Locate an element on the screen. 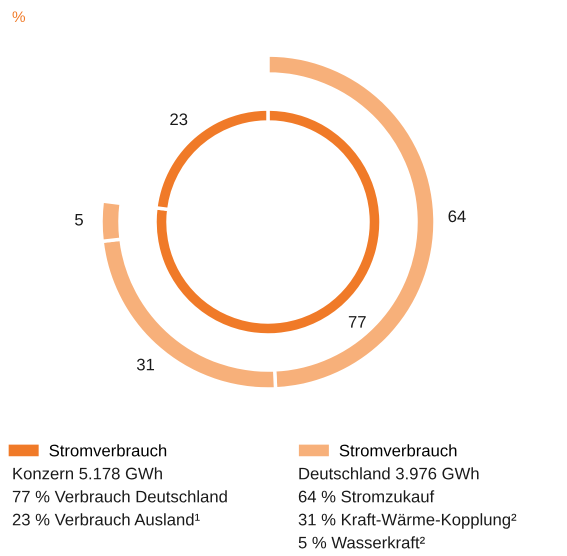  text: 77 % Verbrauch Deutschland is located at coordinates (119, 496).